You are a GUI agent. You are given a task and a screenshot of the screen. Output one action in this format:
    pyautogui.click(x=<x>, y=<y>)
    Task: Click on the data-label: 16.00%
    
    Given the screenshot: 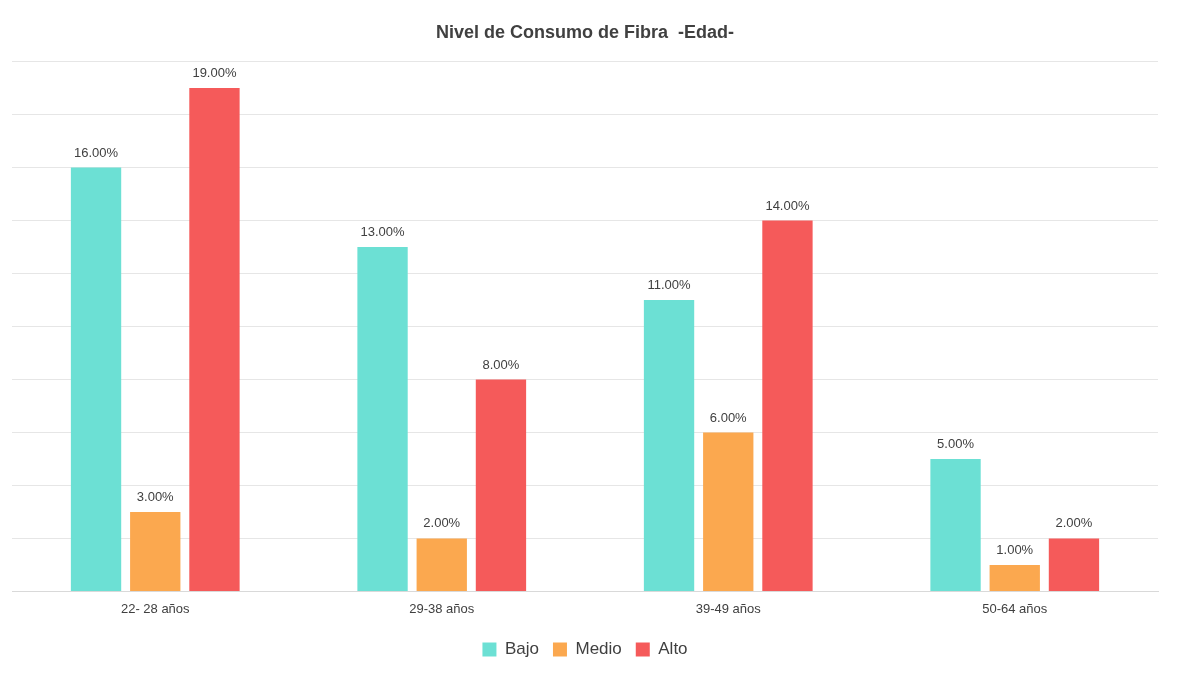 What is the action you would take?
    pyautogui.click(x=96, y=152)
    